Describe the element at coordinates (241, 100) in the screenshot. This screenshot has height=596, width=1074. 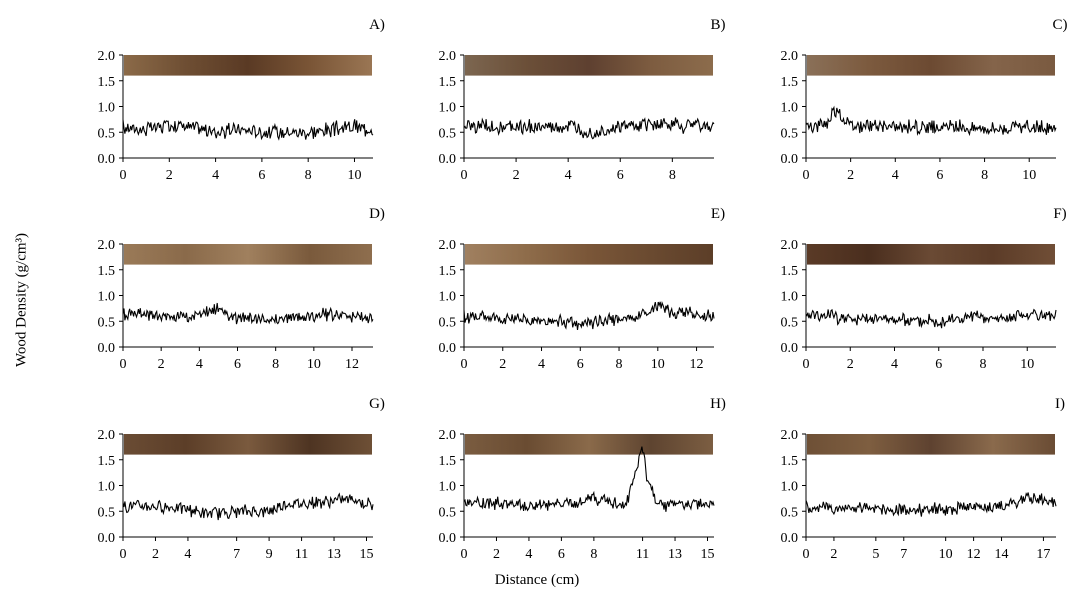
I see `panel-a: 0.0 0.5 1.0 1.5 2.0 0 2 4 6 8 10 A)` at that location.